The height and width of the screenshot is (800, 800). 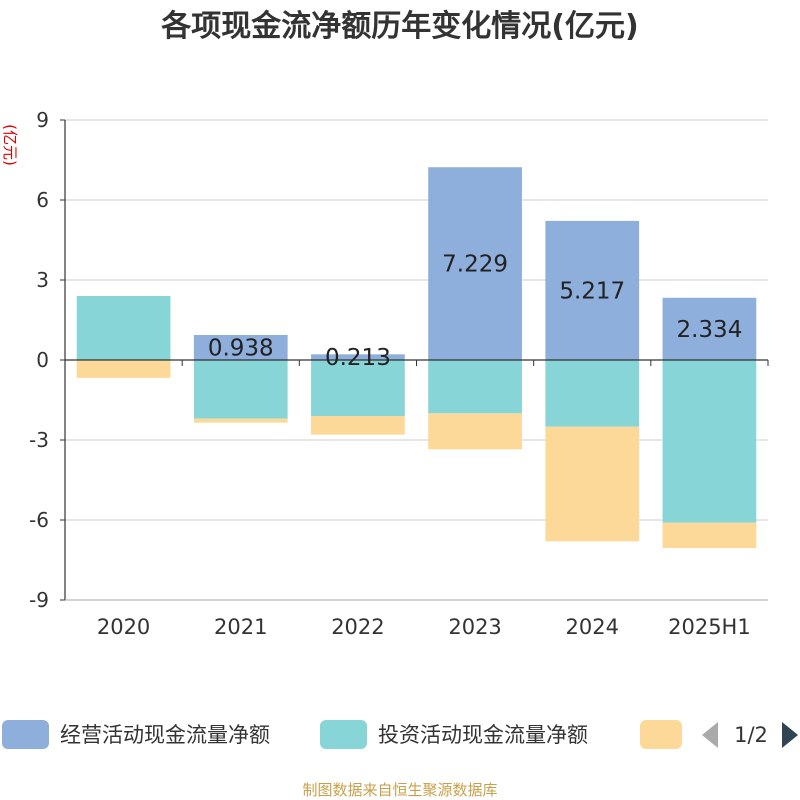 I want to click on data-label: 7.229, so click(x=475, y=265).